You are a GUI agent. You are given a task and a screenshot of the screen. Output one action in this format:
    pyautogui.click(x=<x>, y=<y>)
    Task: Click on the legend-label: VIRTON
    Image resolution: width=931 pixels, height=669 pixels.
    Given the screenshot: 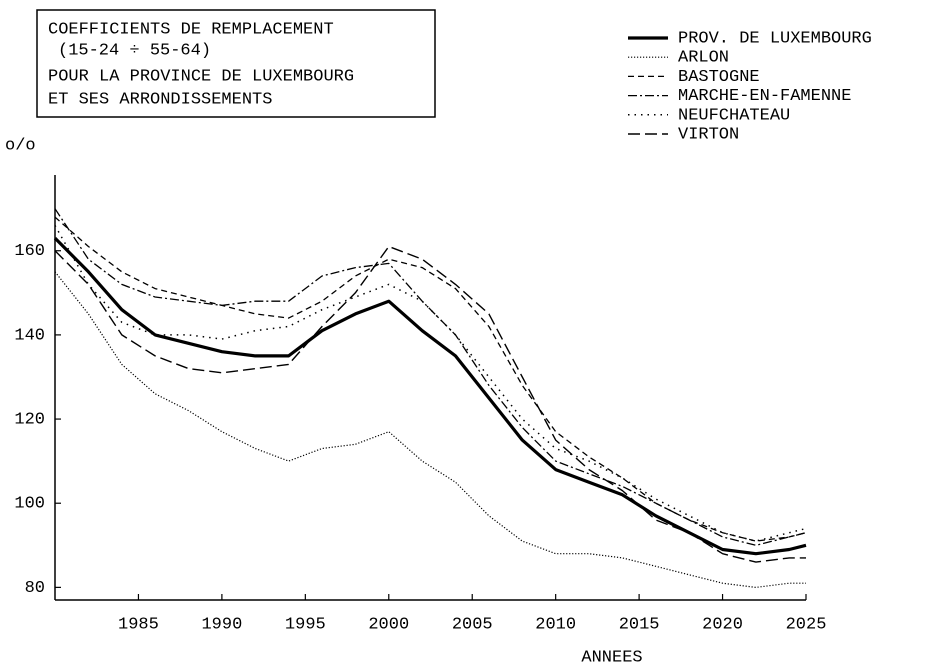 What is the action you would take?
    pyautogui.click(x=708, y=134)
    